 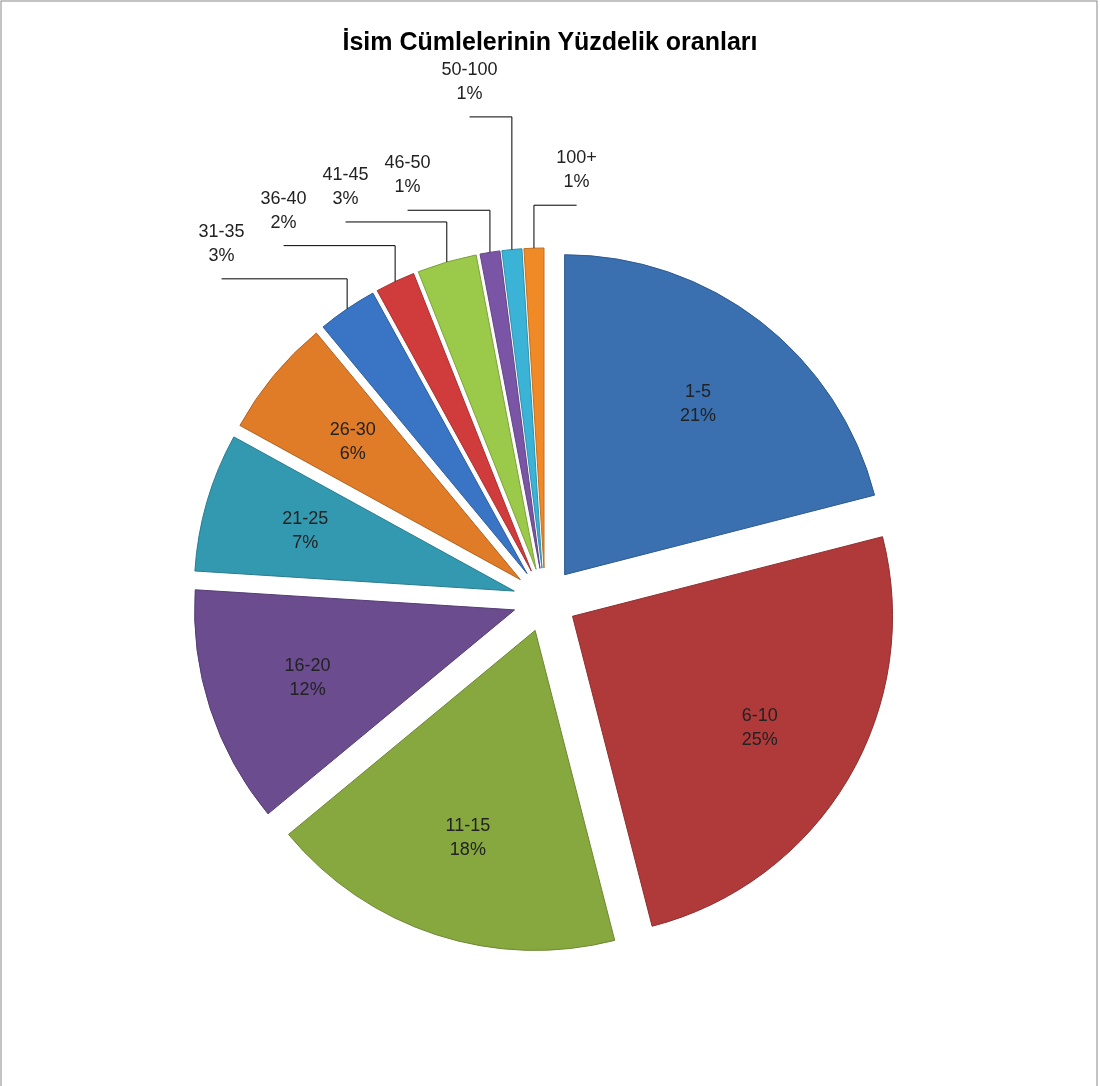 I want to click on chart-title: İsim Cümlelerinin Yüzdelik oranları, so click(x=550, y=41).